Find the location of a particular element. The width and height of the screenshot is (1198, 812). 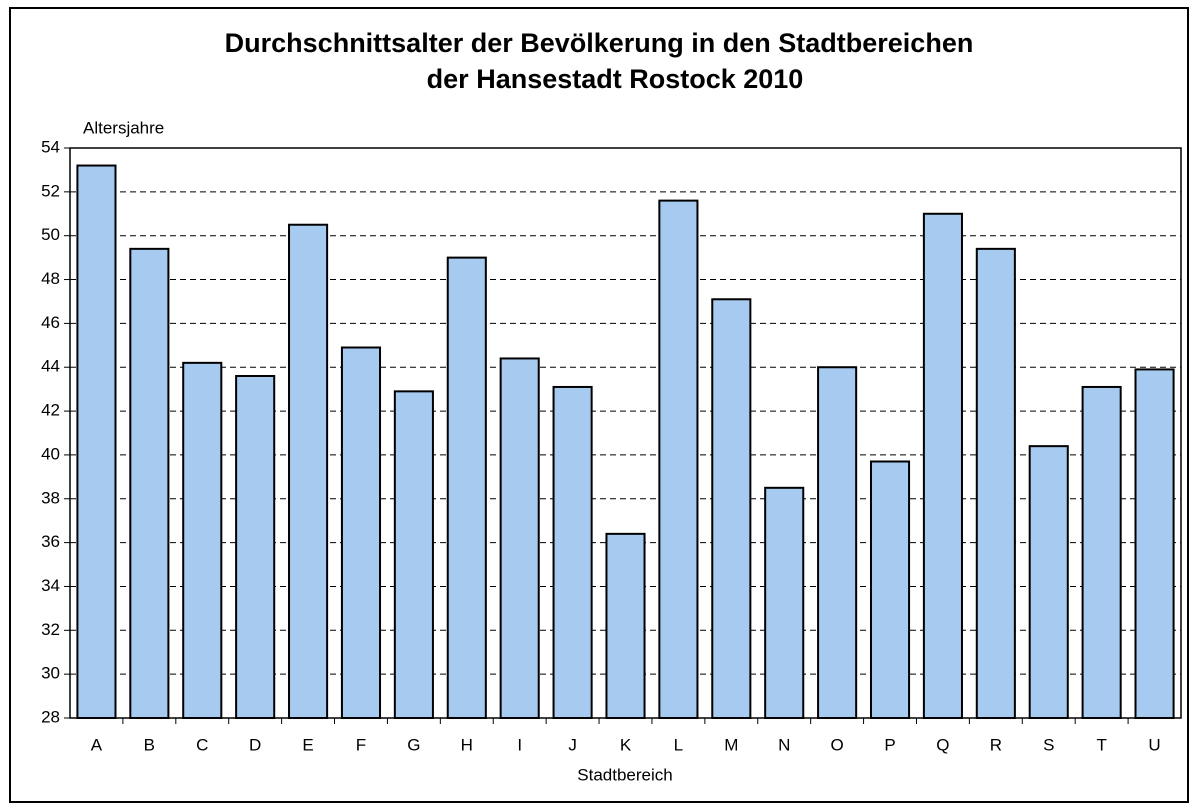

y-tick-label: 52 is located at coordinates (50, 190).